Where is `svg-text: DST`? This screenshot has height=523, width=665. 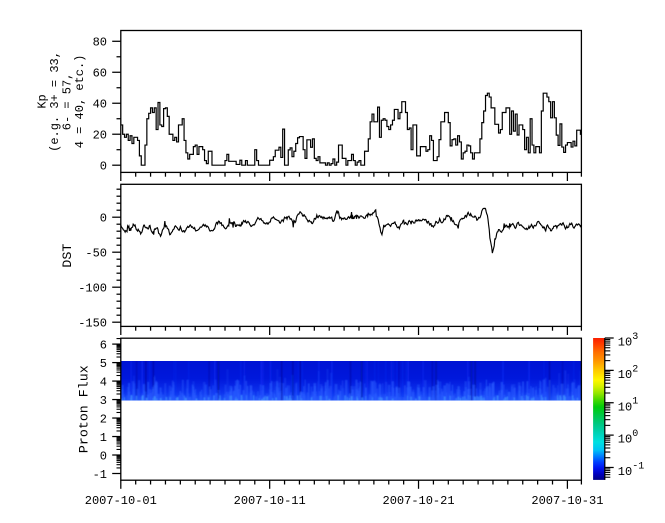
svg-text: DST is located at coordinates (67, 256).